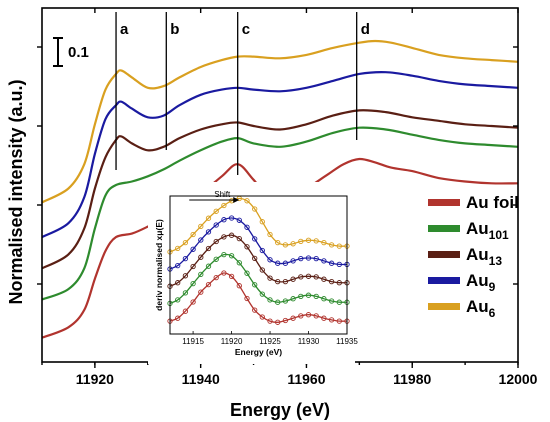 The image size is (550, 422). Describe the element at coordinates (347, 341) in the screenshot. I see `inset-x-tick-label: 11935` at that location.